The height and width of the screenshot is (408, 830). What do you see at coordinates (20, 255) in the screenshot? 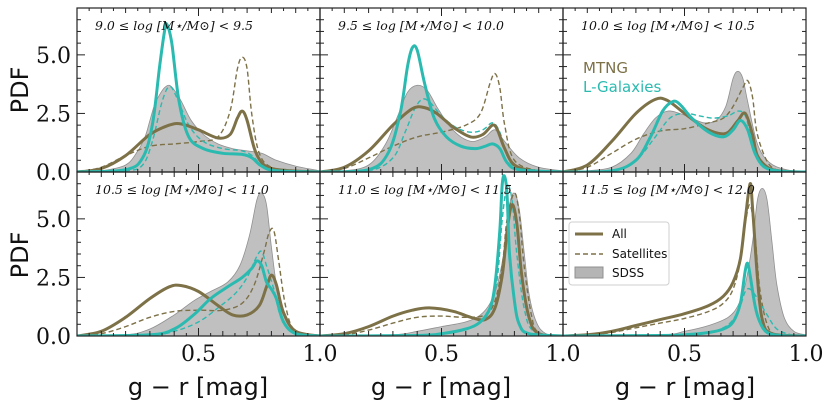
I see `y-axis-label-bottom: PDF` at bounding box center [20, 255].